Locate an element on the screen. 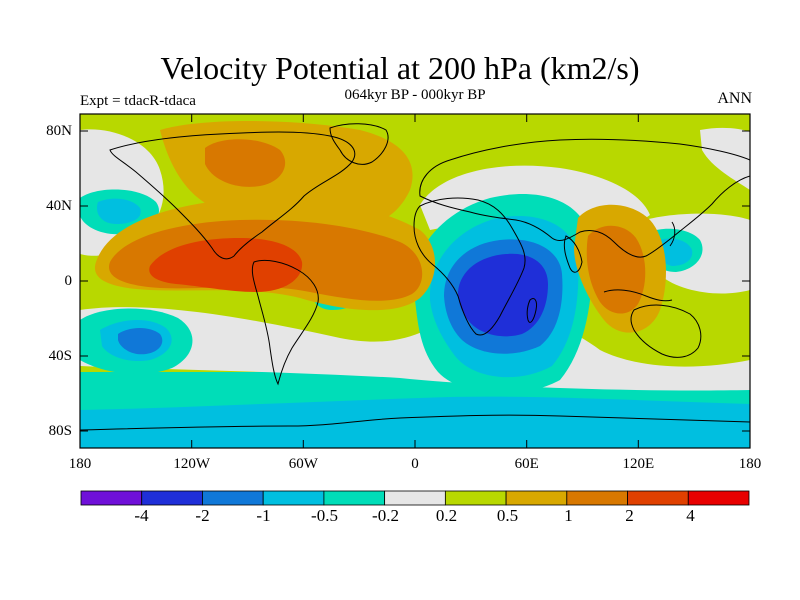 This screenshot has height=600, width=800. colorbar-label: -0.2 is located at coordinates (385, 515).